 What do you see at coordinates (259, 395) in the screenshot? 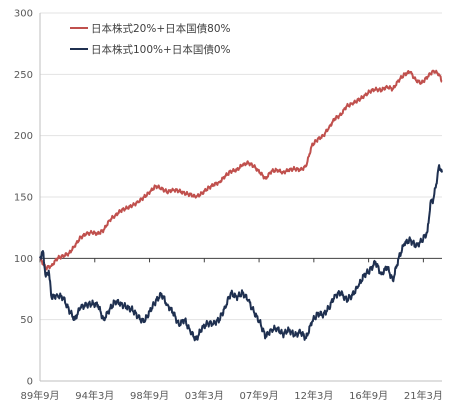
I see `x-tick-label: 07年9月` at bounding box center [259, 395].